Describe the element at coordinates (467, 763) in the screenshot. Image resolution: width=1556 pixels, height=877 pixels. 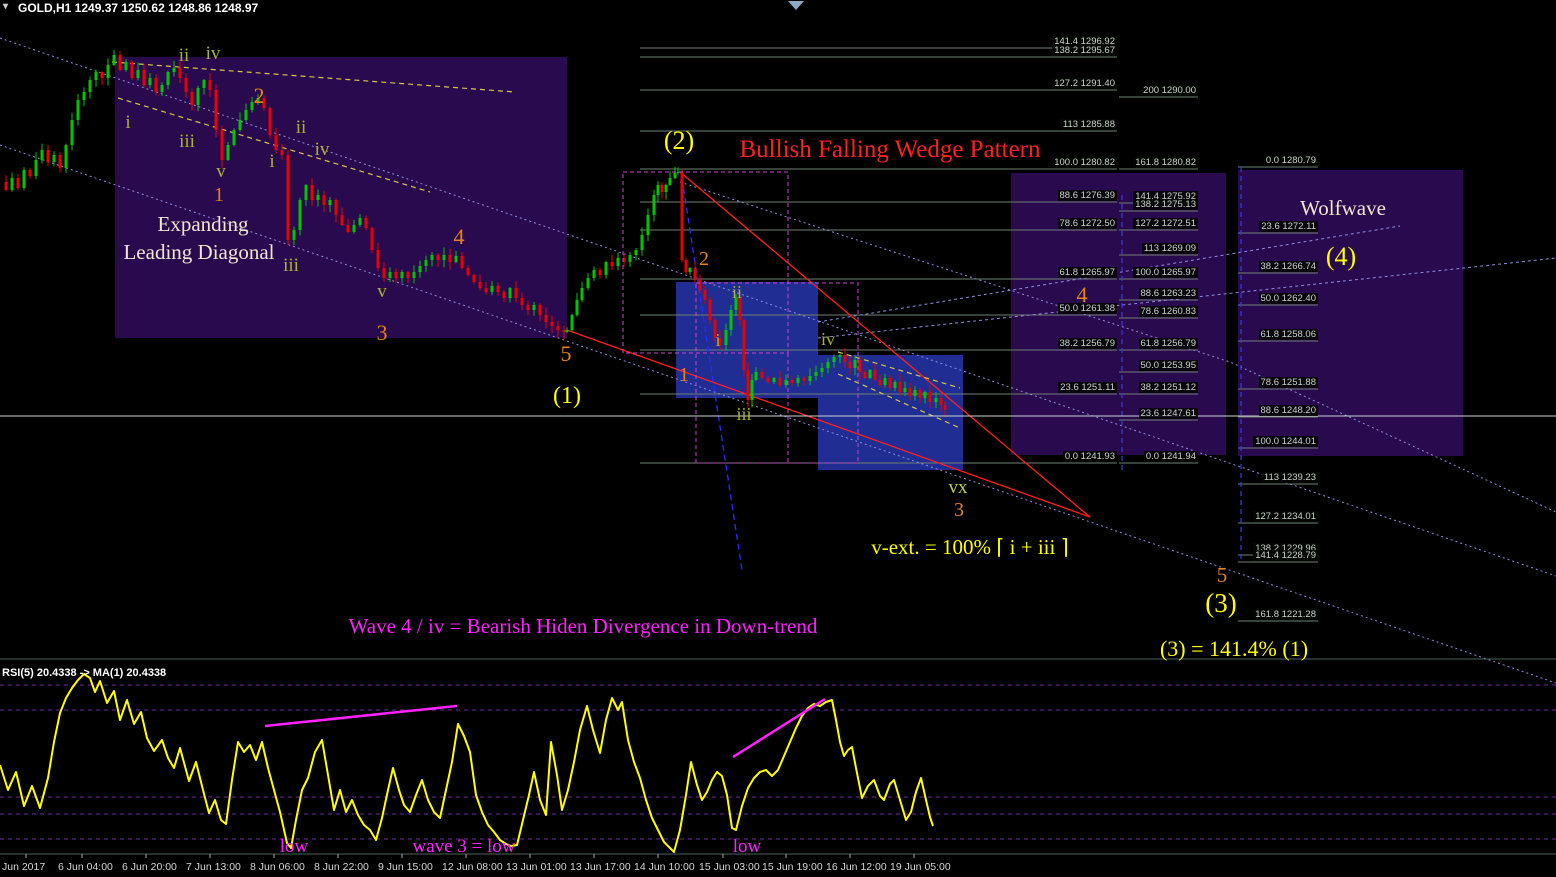
I see `rsi-line` at that location.